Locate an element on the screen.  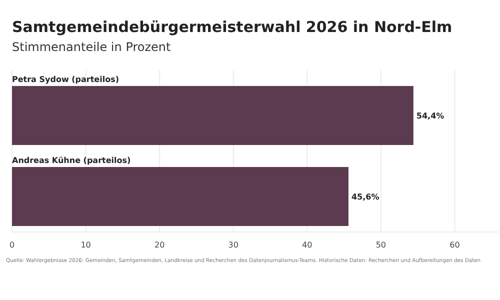
y-tick-label: Andreas Kühne (parteilos) is located at coordinates (71, 160).